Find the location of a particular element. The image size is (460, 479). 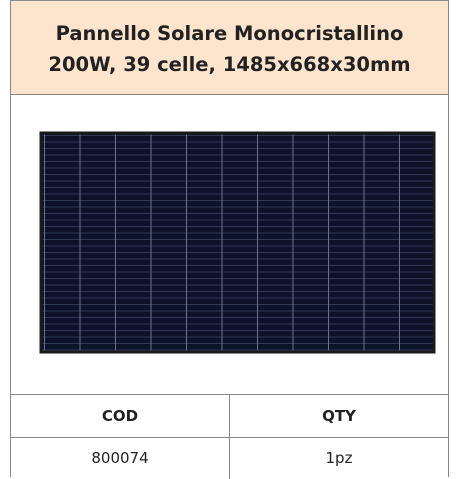

table-row: 800074 1pz is located at coordinates (229, 458).